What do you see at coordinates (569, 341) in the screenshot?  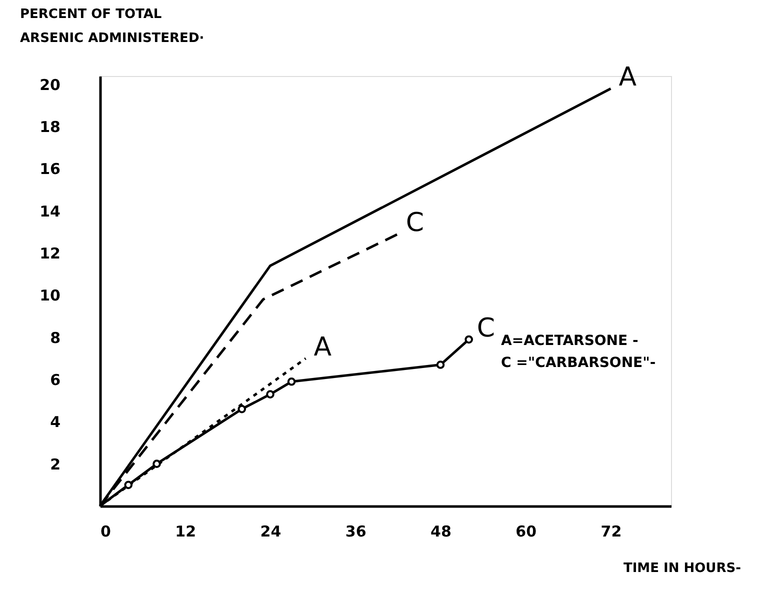 I see `annotation: A=ACETARSONE -` at bounding box center [569, 341].